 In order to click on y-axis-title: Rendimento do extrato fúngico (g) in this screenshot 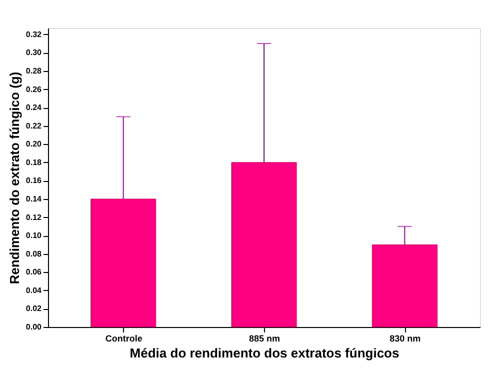, I will do `click(14, 178)`.